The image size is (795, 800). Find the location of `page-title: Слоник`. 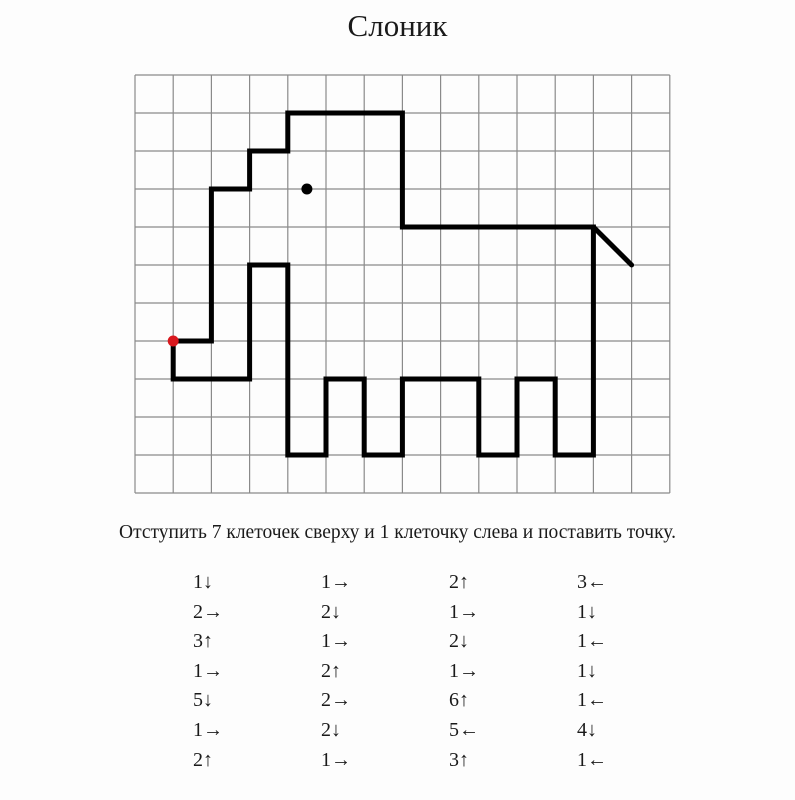

page-title: Слоник is located at coordinates (397, 25).